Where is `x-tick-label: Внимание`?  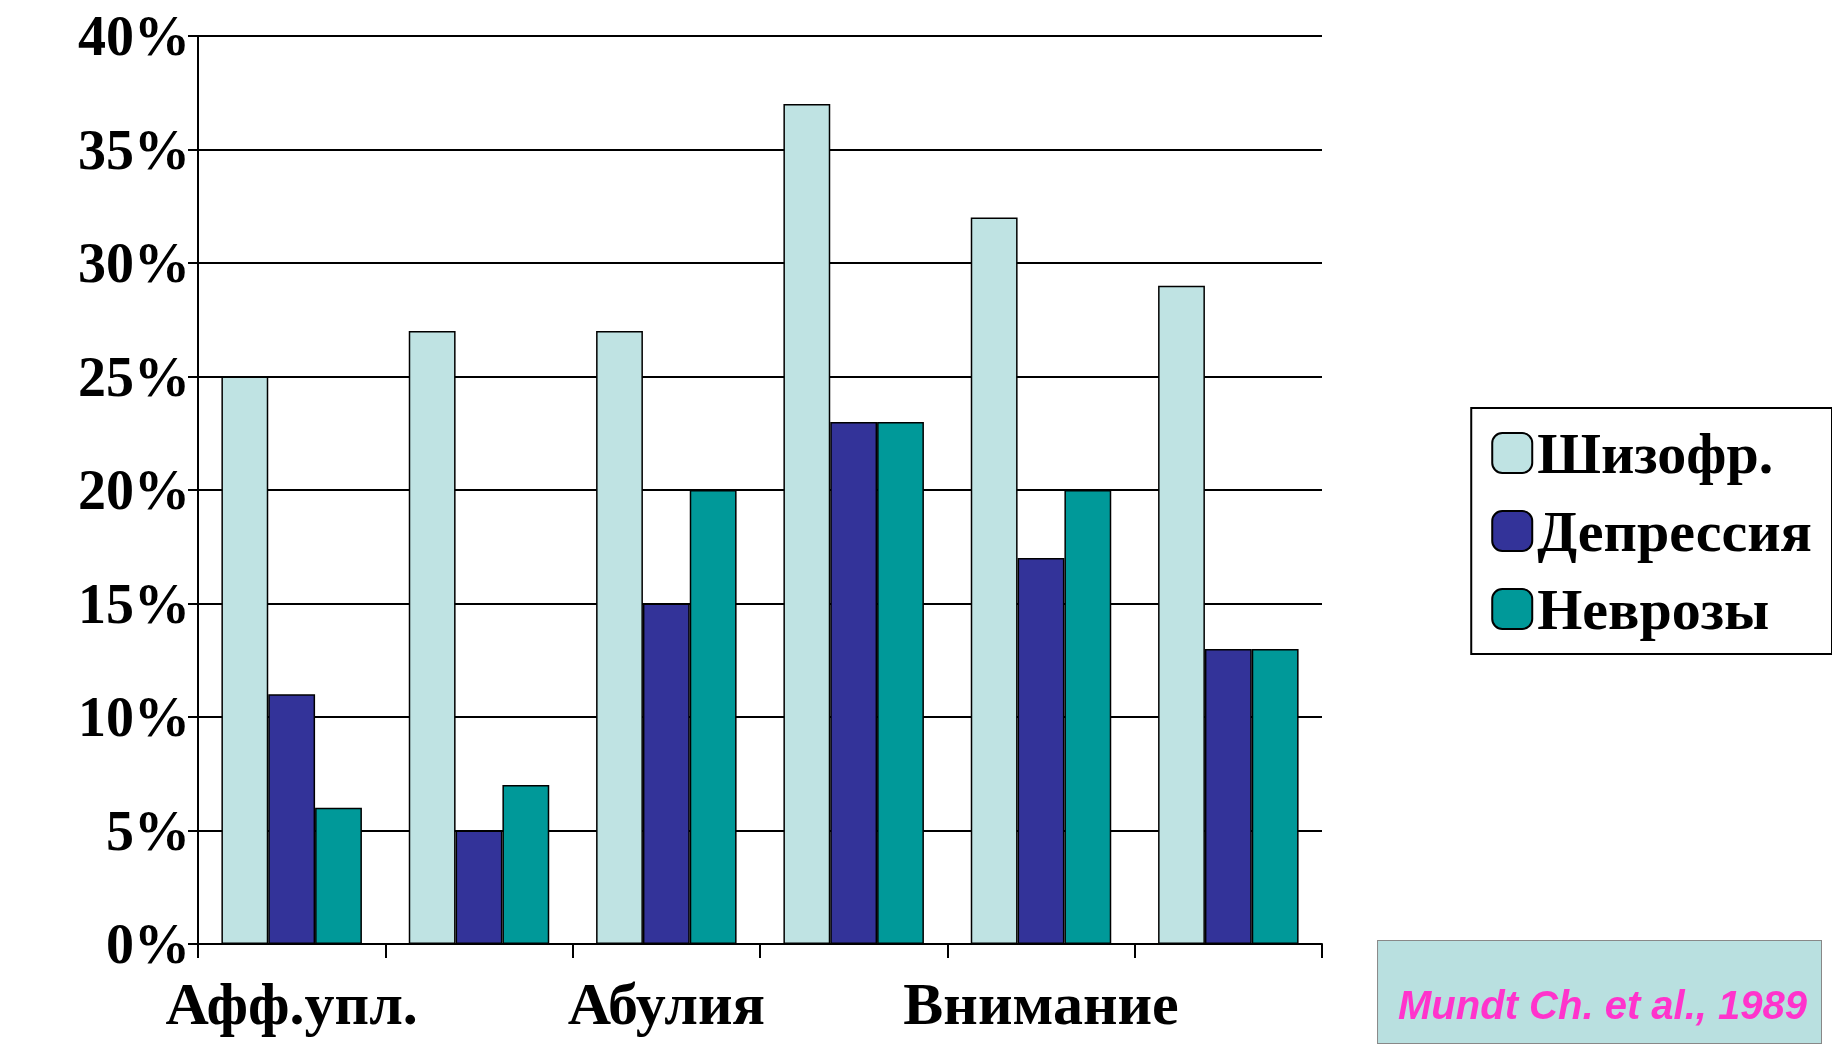 x-tick-label: Внимание is located at coordinates (1041, 1004).